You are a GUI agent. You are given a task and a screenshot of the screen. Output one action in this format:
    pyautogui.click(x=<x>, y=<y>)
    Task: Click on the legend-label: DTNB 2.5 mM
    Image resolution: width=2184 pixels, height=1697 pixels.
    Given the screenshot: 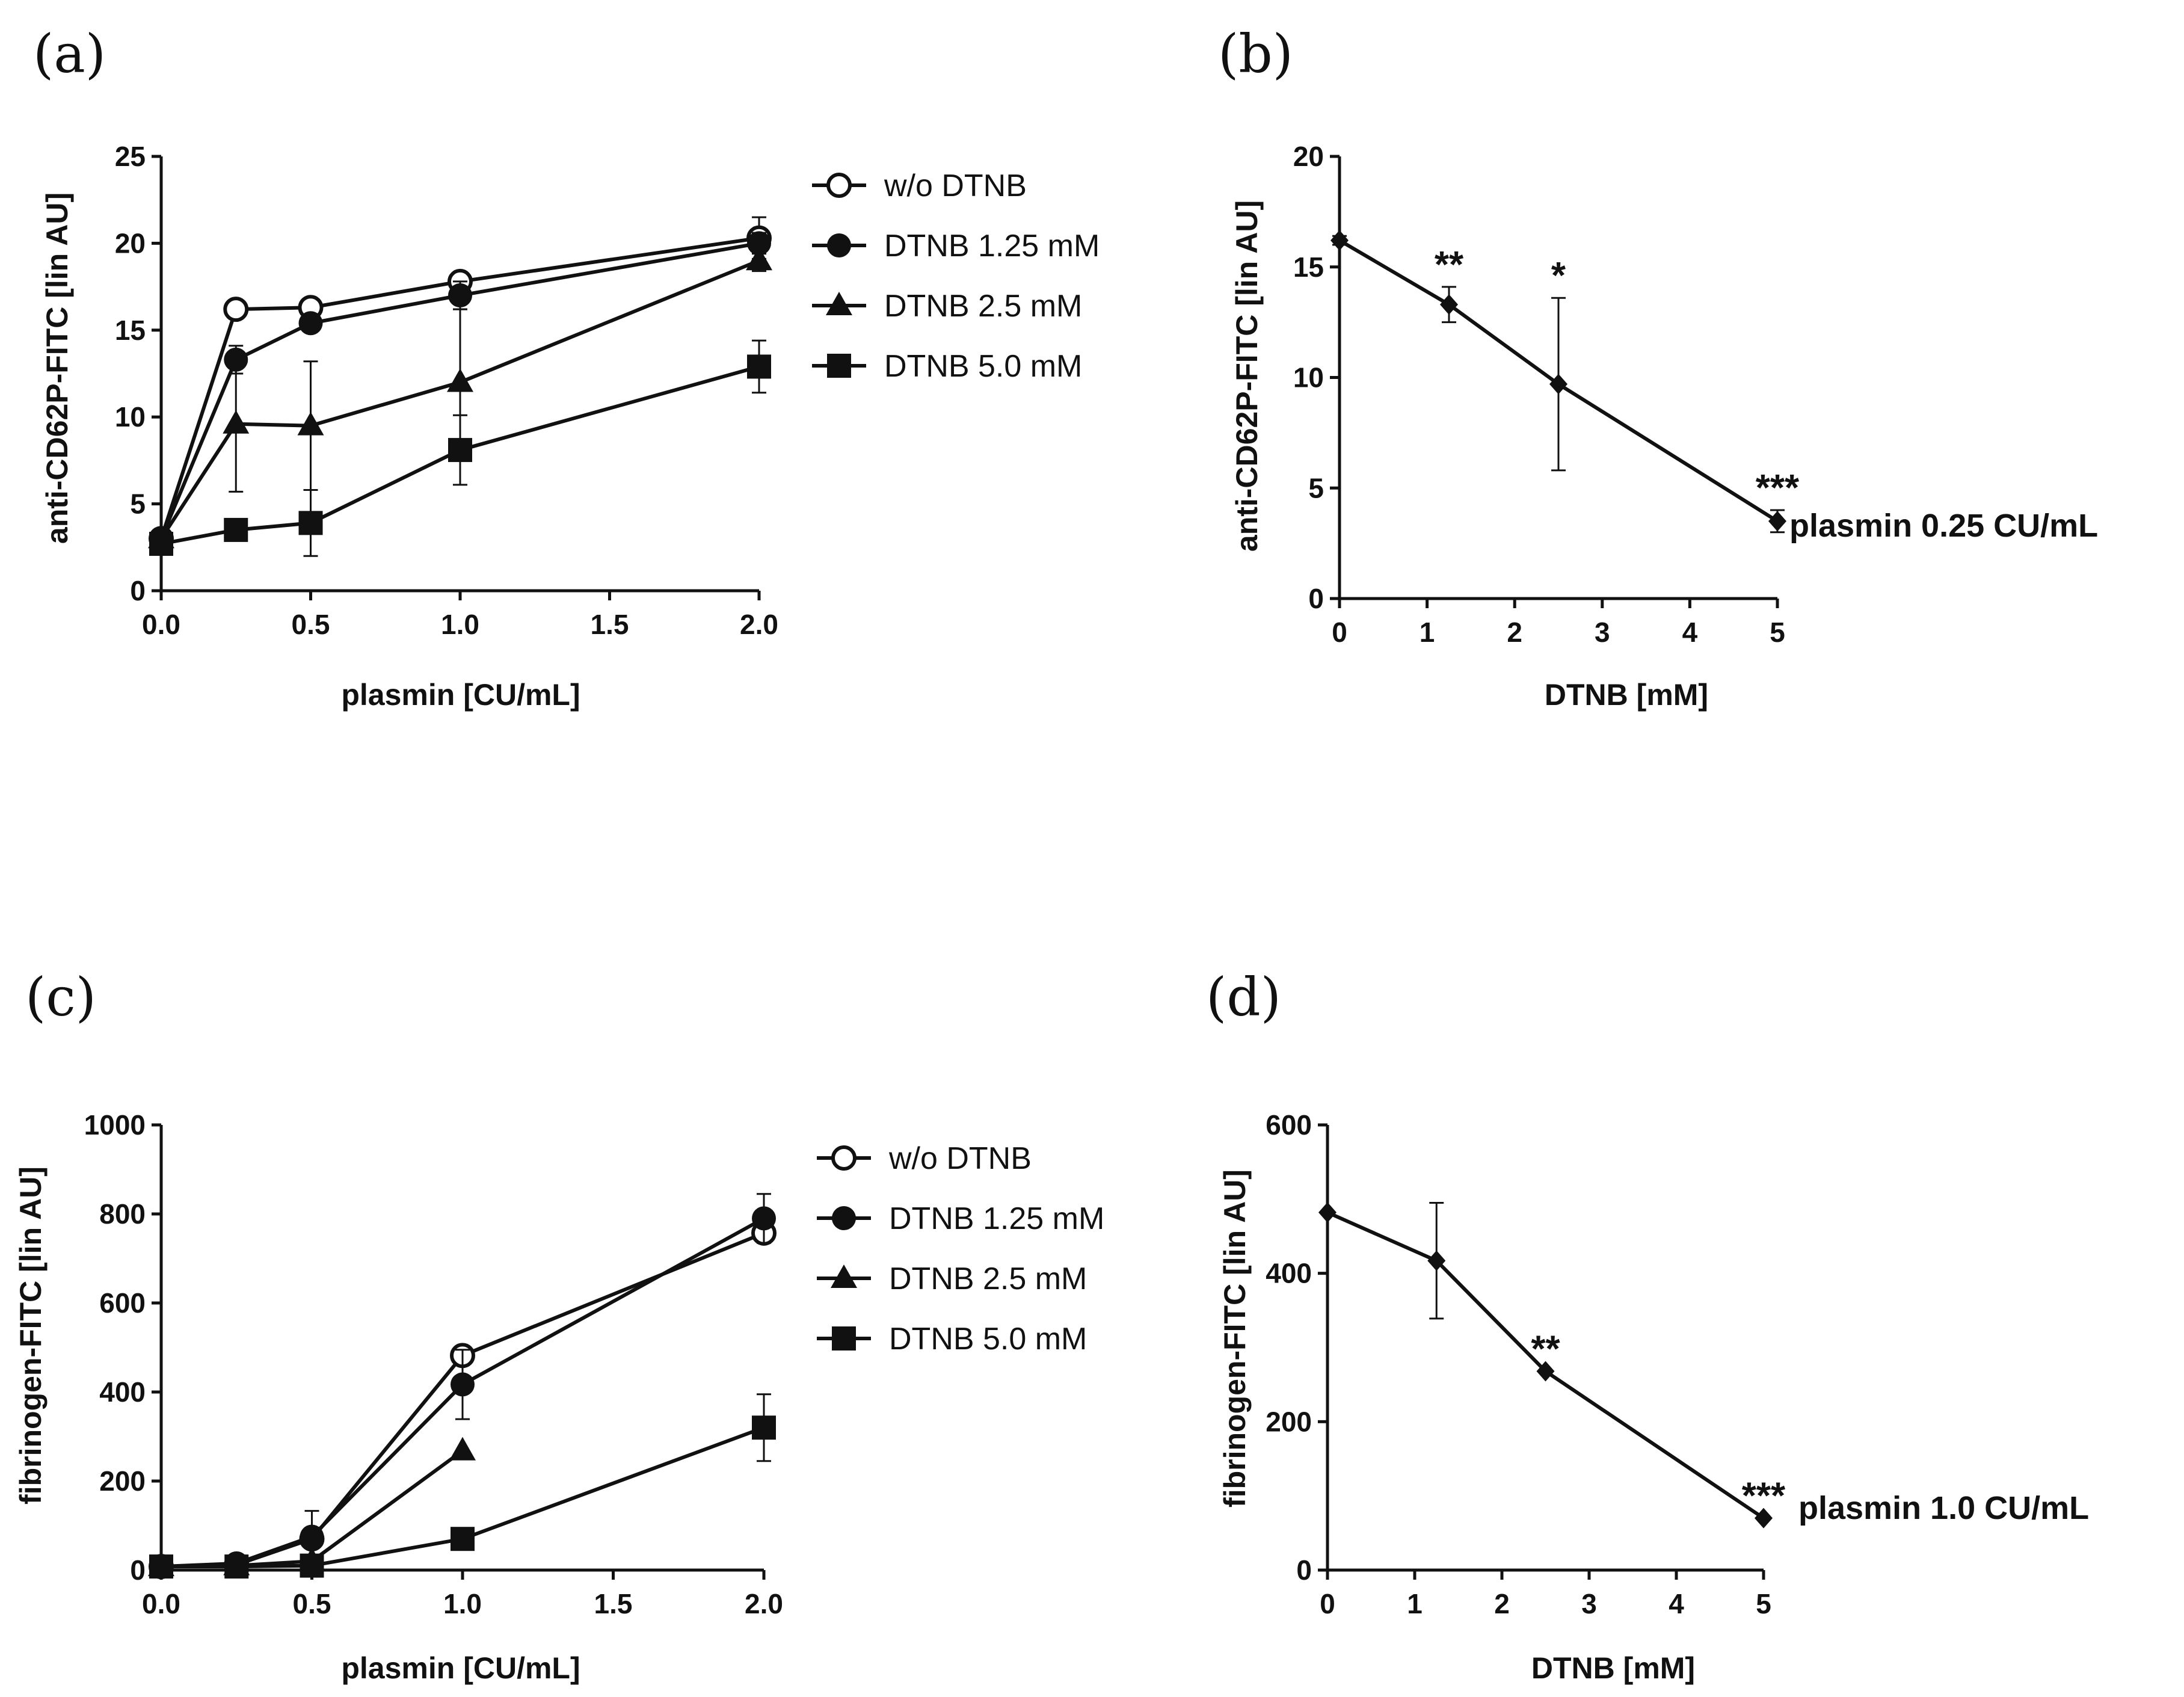 What is the action you would take?
    pyautogui.click(x=988, y=1278)
    